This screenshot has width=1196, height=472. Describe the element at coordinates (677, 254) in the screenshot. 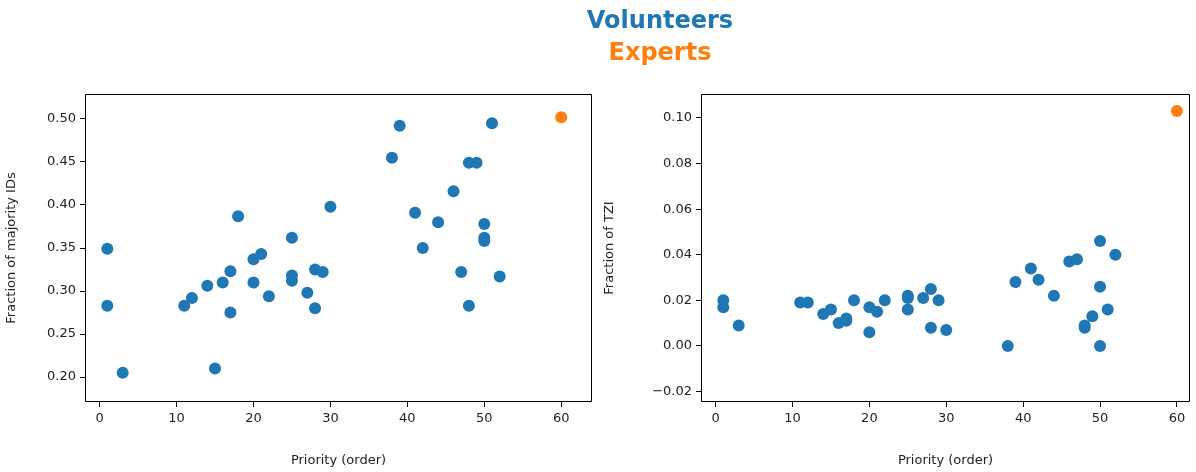

I see `y-tick-label: 0.04` at that location.